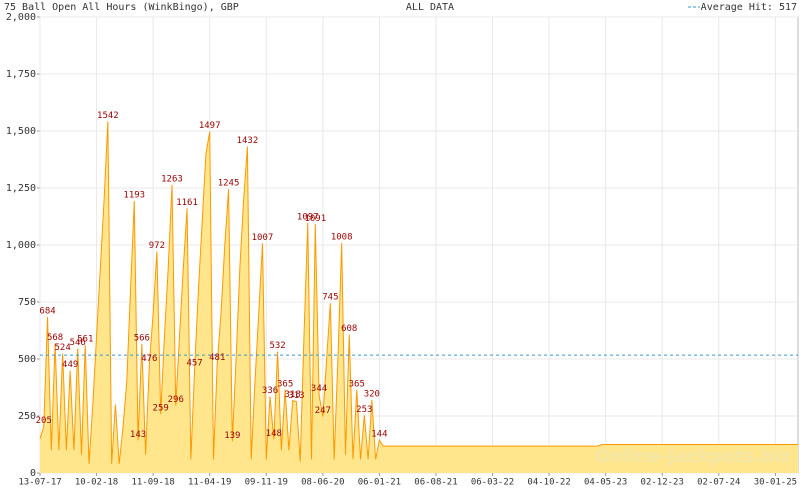 Image resolution: width=800 pixels, height=490 pixels. I want to click on x-tick-label: 02-12-23, so click(662, 483).